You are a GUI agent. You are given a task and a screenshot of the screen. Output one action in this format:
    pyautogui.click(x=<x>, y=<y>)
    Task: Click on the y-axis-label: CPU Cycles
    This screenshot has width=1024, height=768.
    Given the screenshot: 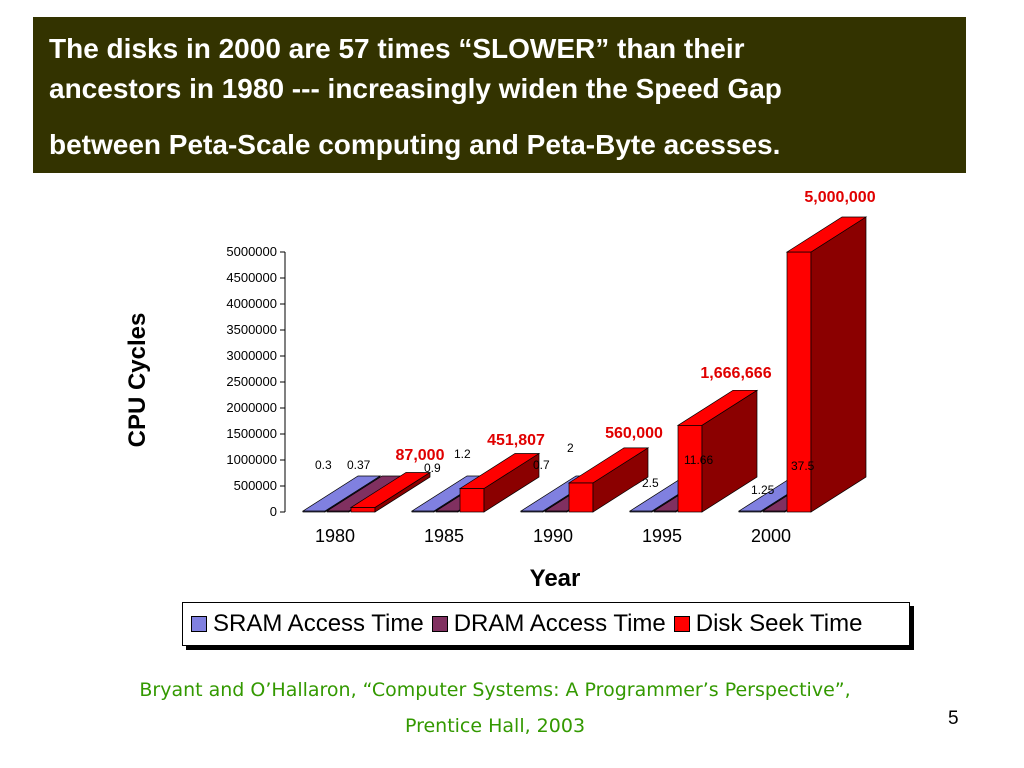 What is the action you would take?
    pyautogui.click(x=137, y=380)
    